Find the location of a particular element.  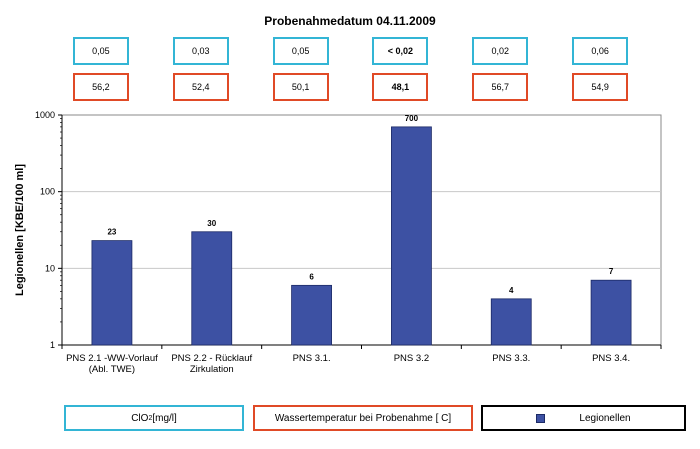

x-tick-label: PNS 2.1 -WW-Vorlauf is located at coordinates (112, 358).